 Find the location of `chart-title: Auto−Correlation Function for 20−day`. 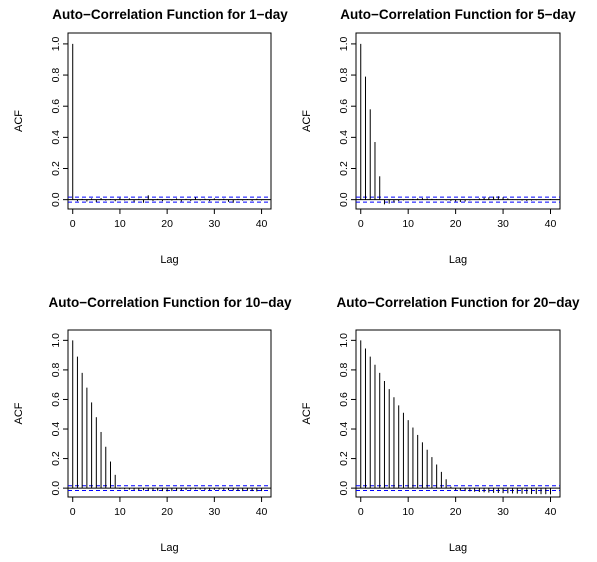

chart-title: Auto−Correlation Function for 20−day is located at coordinates (458, 302).